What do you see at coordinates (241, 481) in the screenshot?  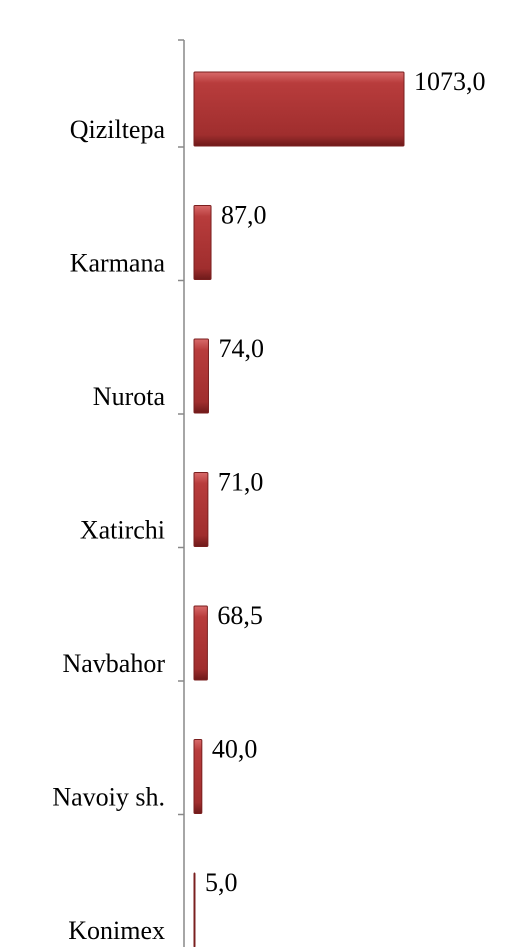 I see `value-label: 71,0` at bounding box center [241, 481].